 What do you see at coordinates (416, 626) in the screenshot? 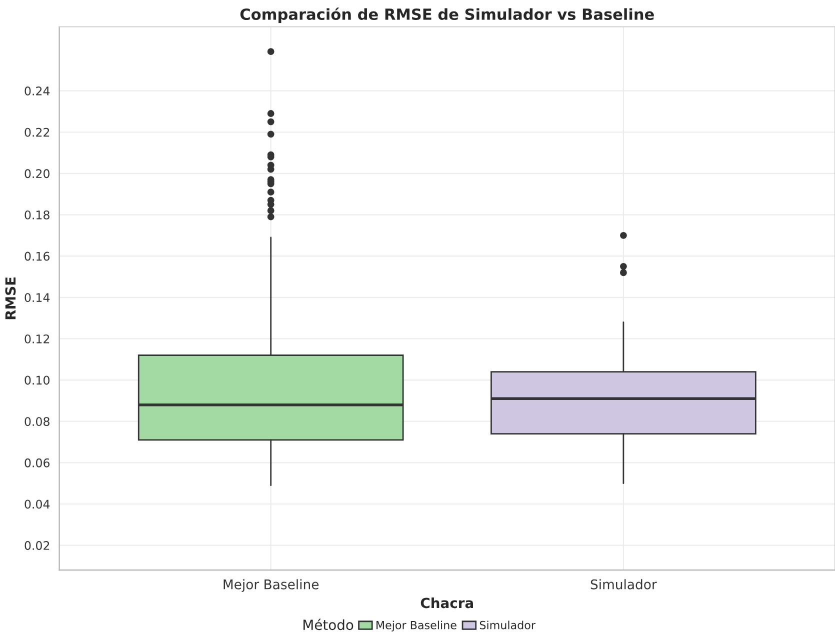
I see `legend-label: Mejor Baseline` at bounding box center [416, 626].